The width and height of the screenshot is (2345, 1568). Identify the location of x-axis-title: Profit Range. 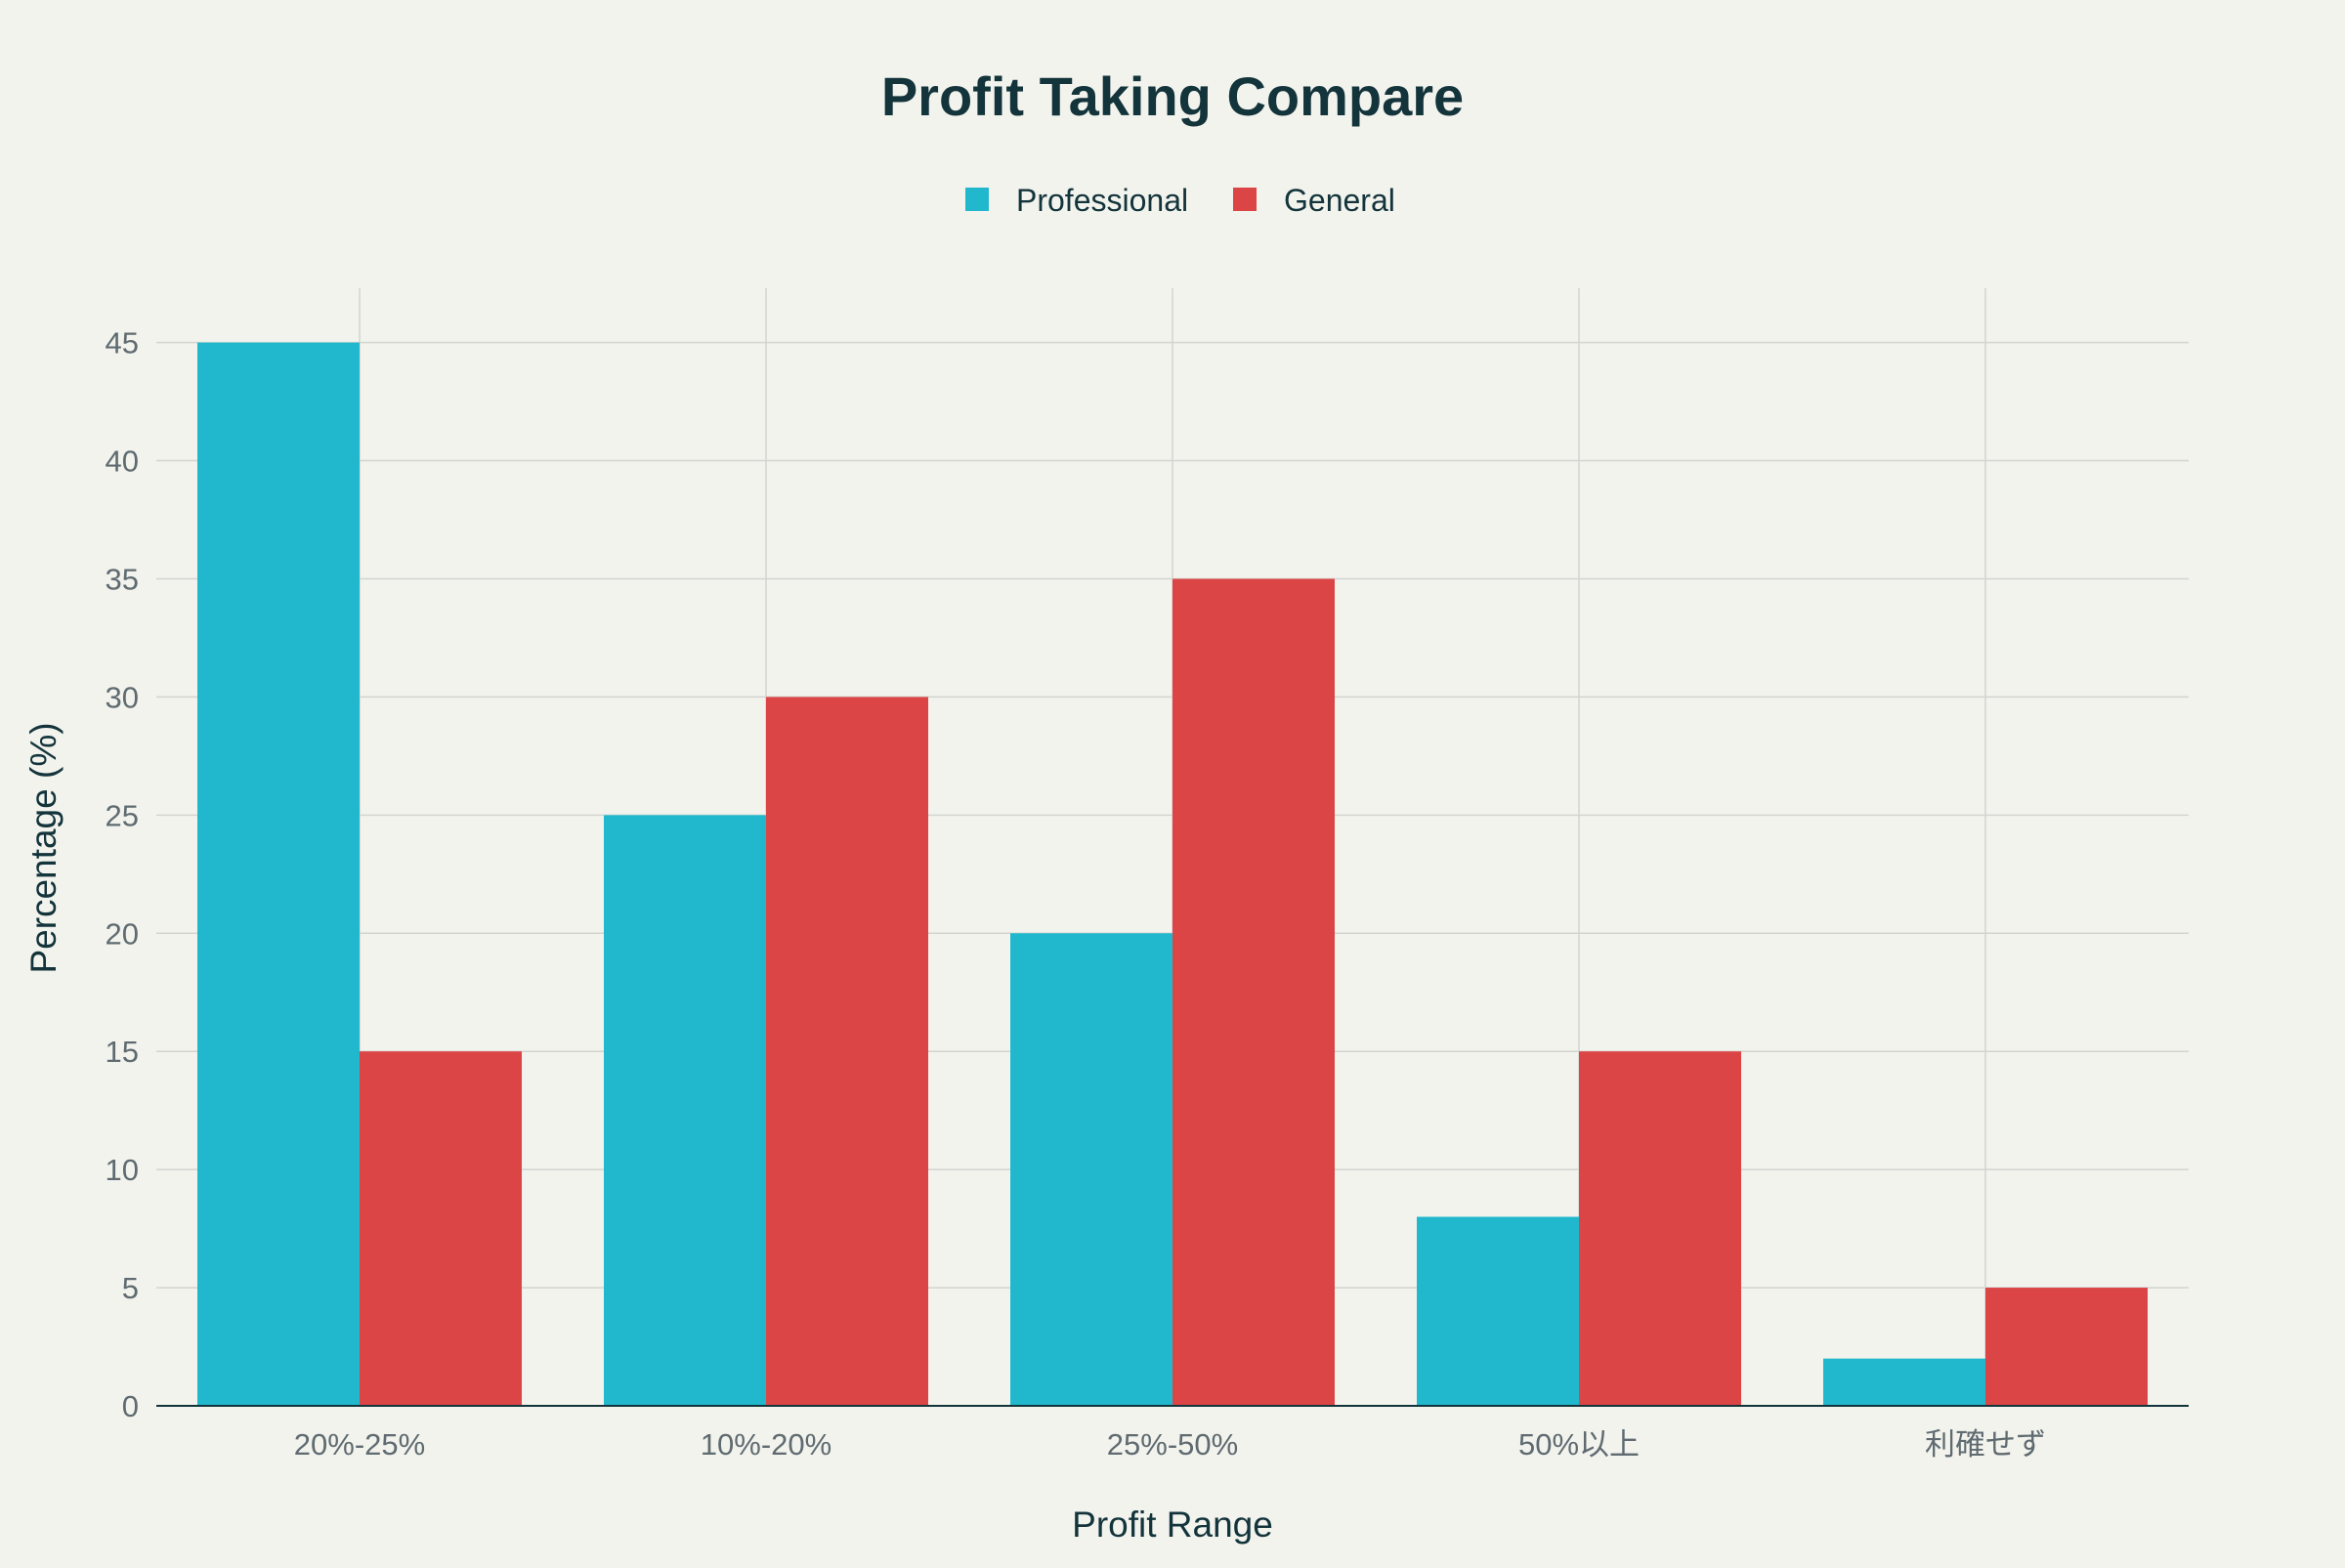
(1172, 1524).